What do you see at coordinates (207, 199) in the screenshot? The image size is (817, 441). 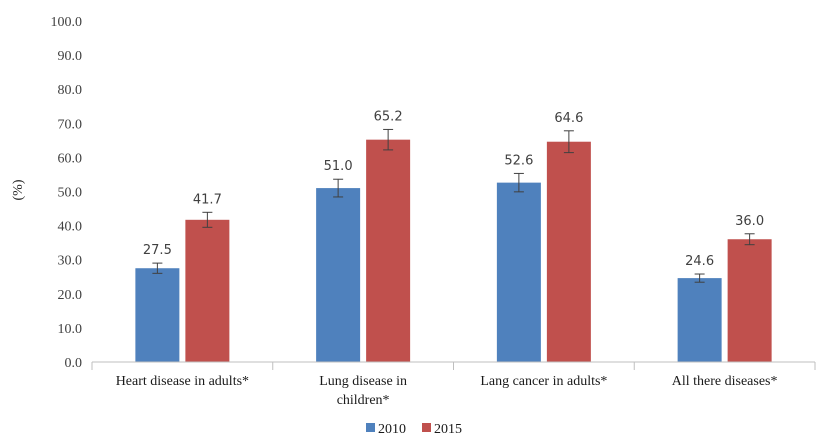 I see `data-label: 41.7` at bounding box center [207, 199].